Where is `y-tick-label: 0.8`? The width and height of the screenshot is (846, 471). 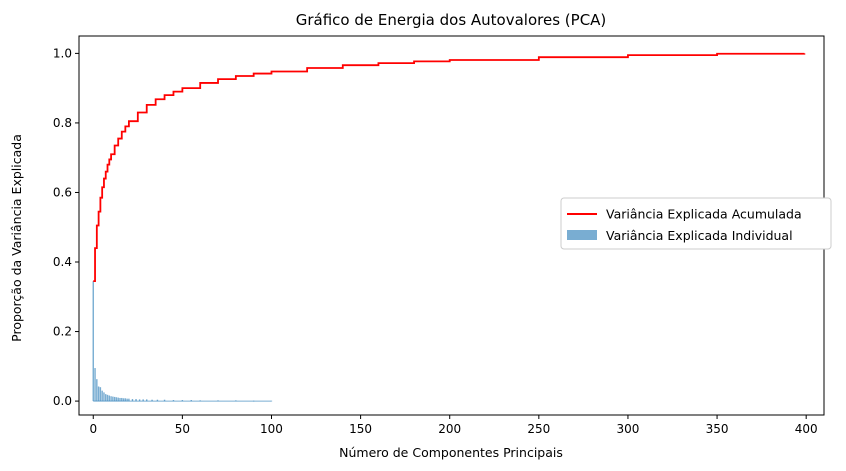
y-tick-label: 0.8 is located at coordinates (62, 123).